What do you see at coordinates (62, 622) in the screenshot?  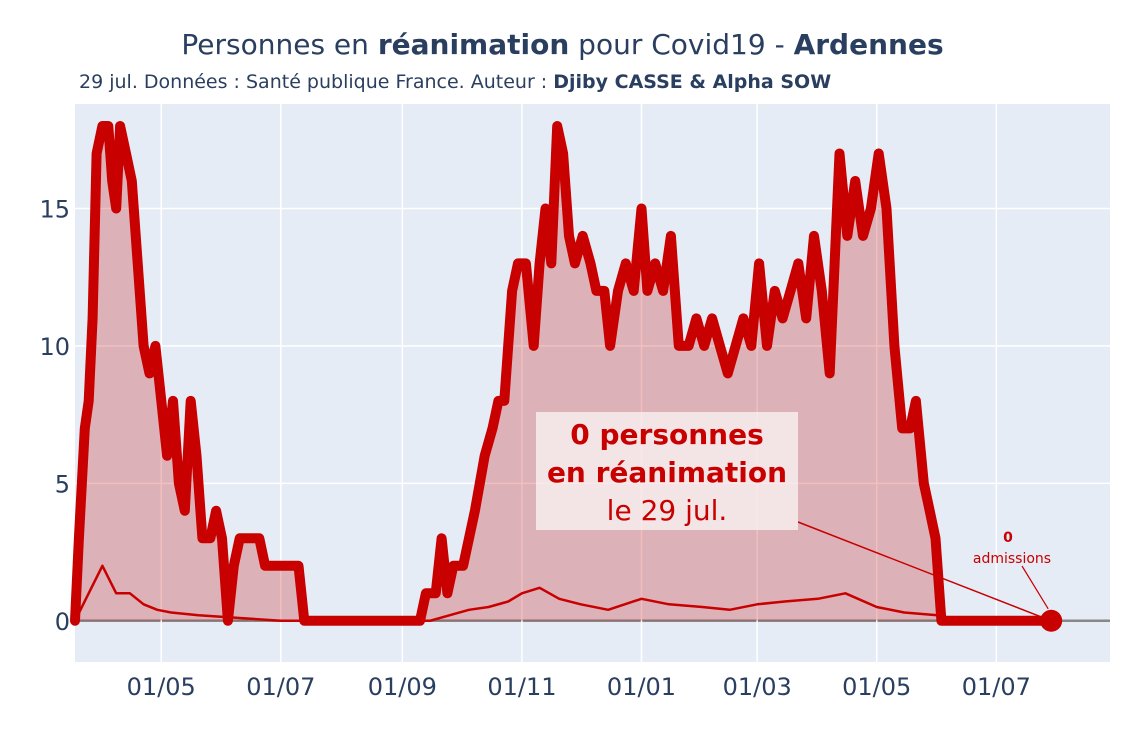 I see `y-tick-label: 0` at bounding box center [62, 622].